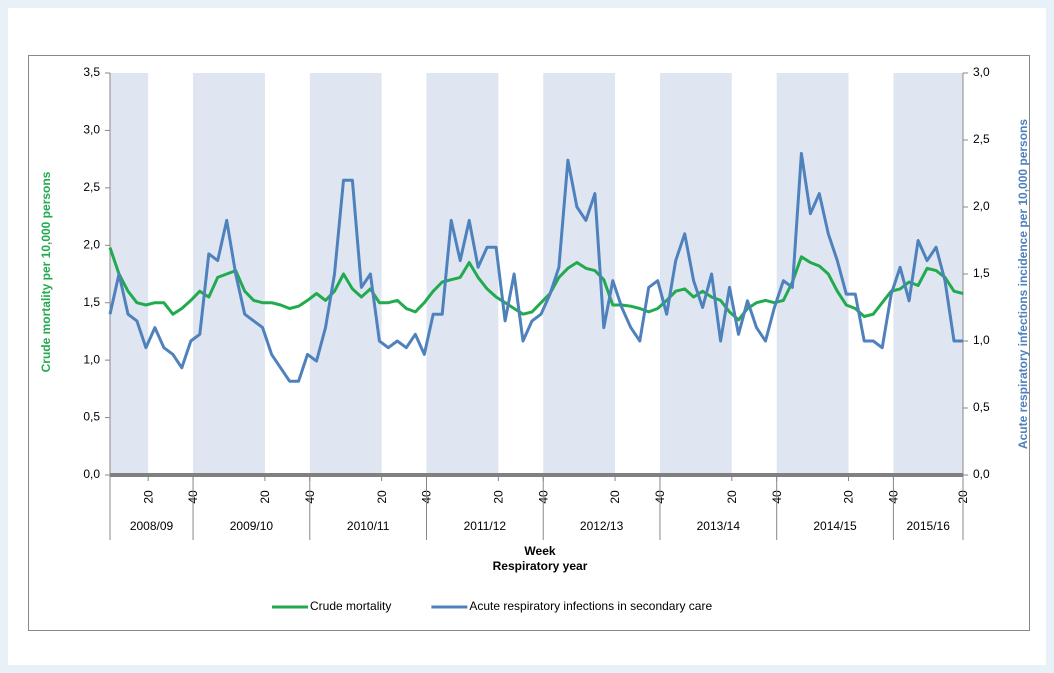  I want to click on y-tick-label: 0,0, so click(91, 474).